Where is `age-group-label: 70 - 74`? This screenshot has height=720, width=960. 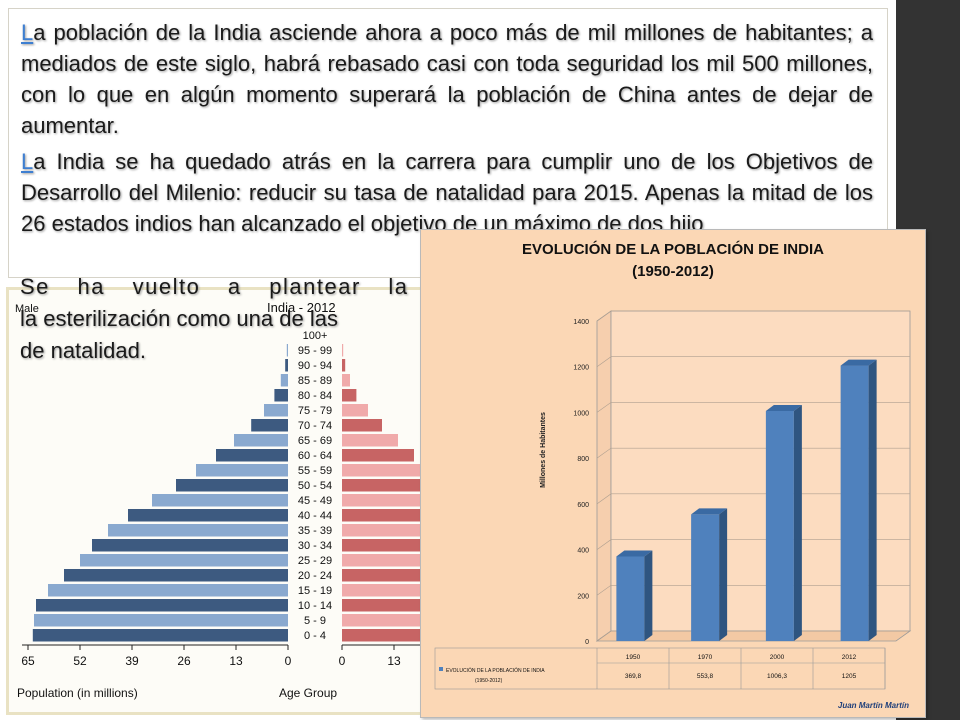
age-group-label: 70 - 74 is located at coordinates (315, 426).